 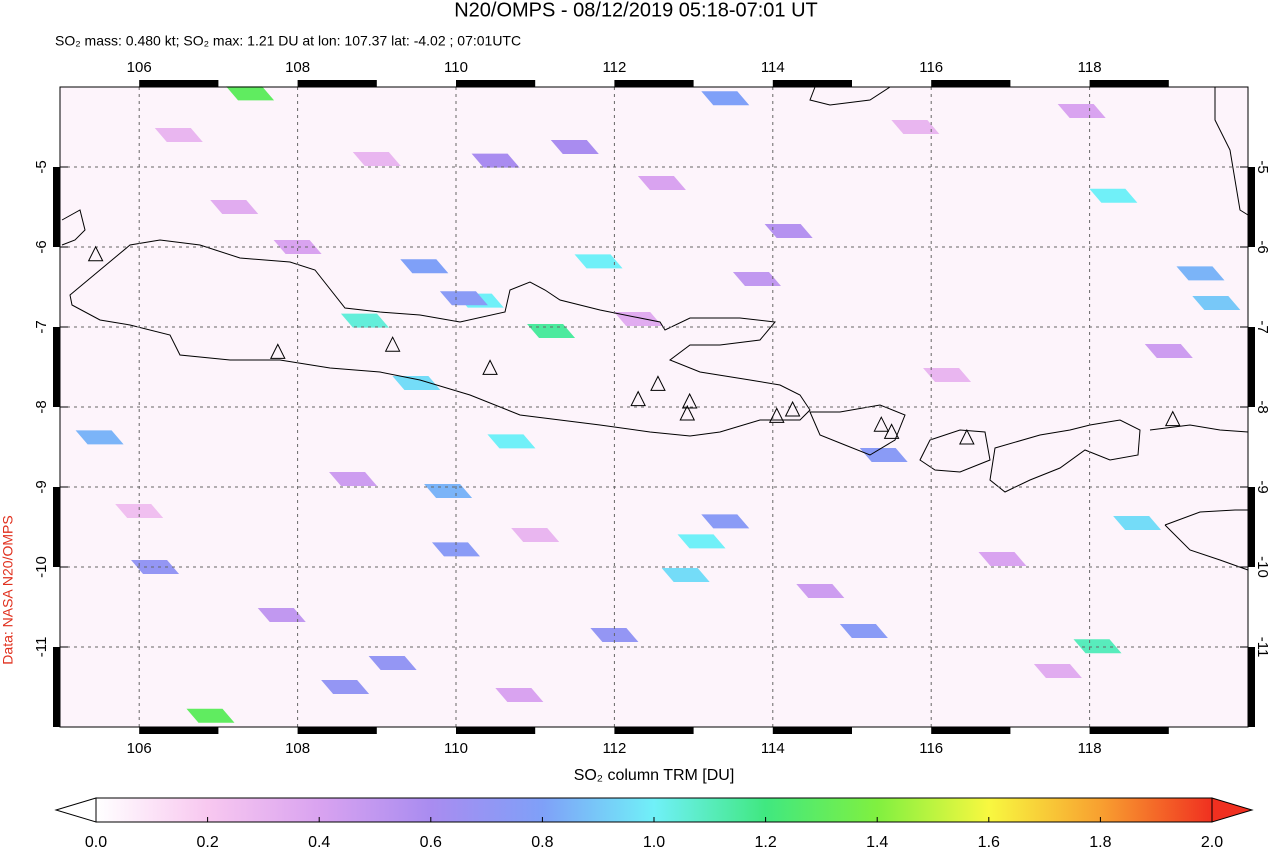 What do you see at coordinates (931, 67) in the screenshot?
I see `x-tick-label-top: 116` at bounding box center [931, 67].